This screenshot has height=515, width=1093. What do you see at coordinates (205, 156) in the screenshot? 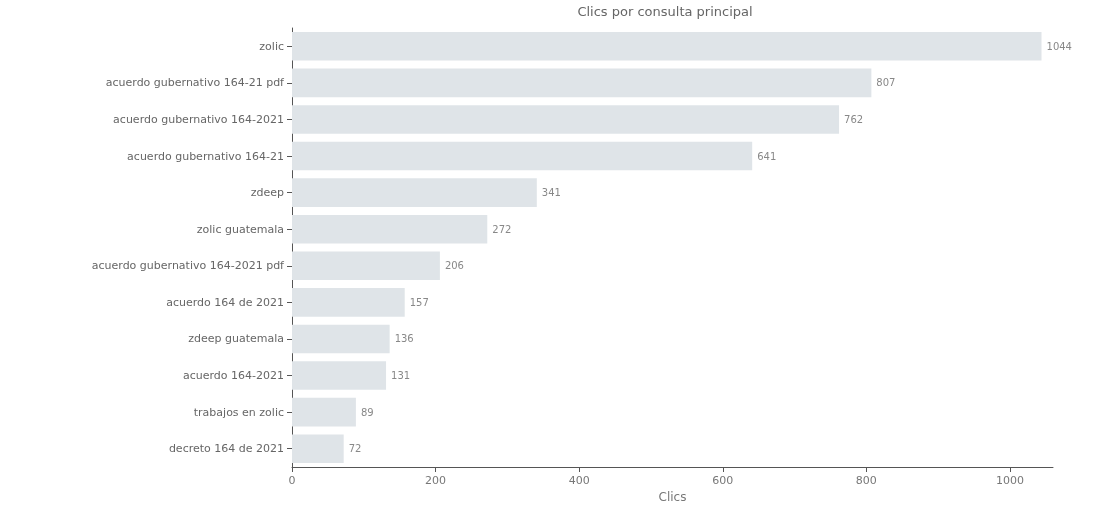
I see `y-tick-label: acuerdo gubernativo 164-21` at bounding box center [205, 156].